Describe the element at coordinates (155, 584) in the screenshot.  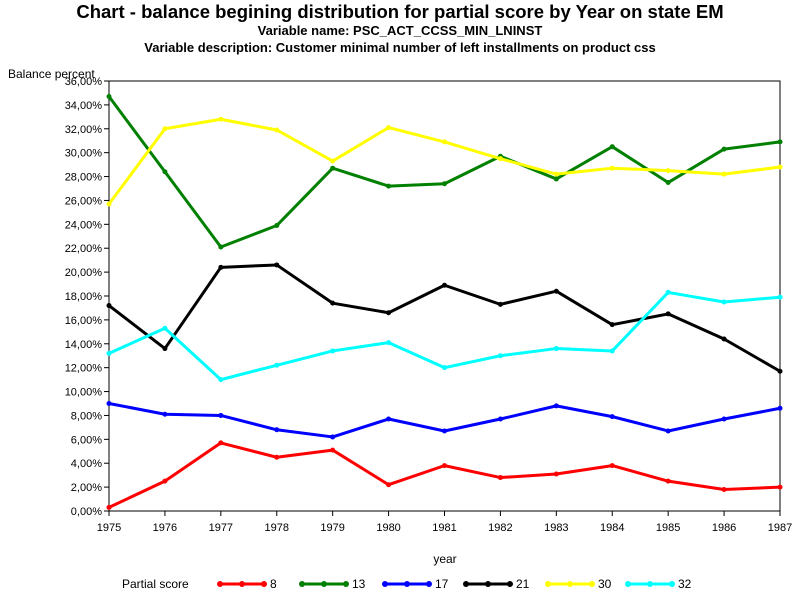
I see `legend-title: Partial score` at that location.